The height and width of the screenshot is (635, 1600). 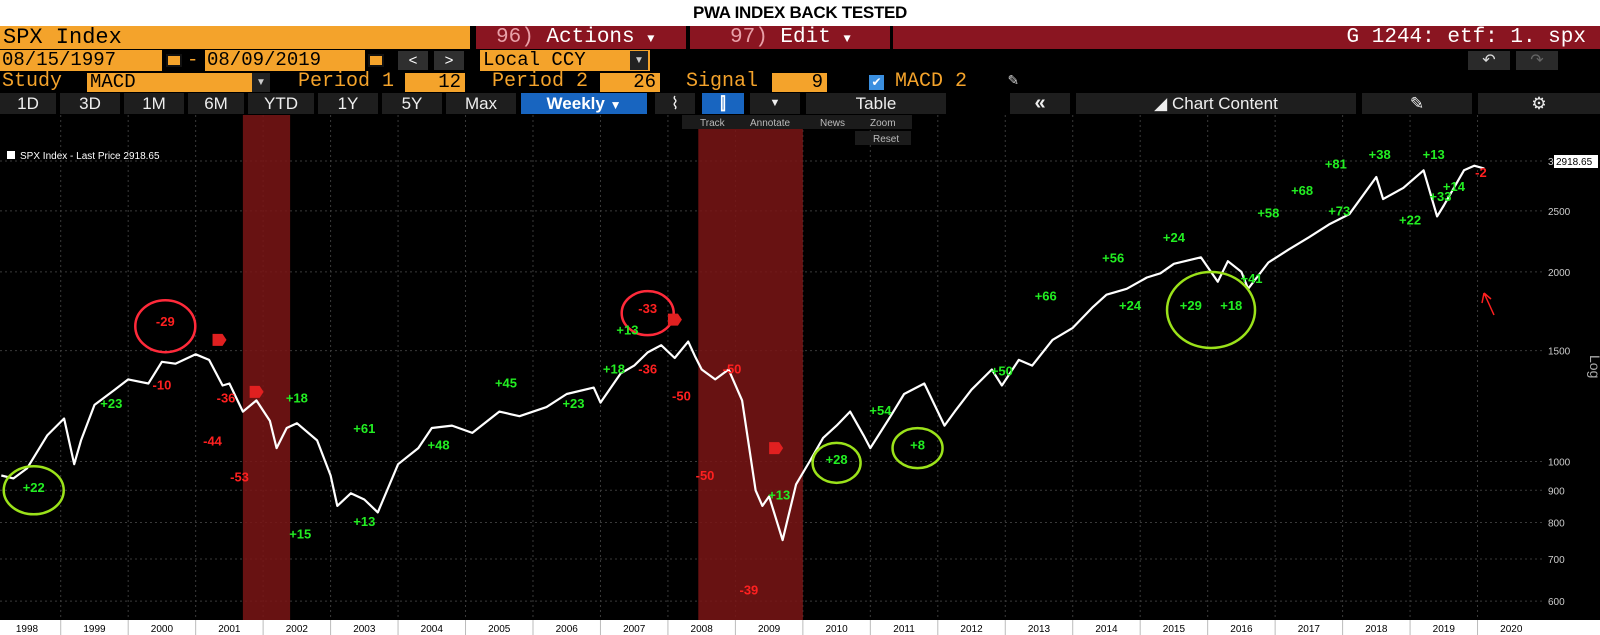 What do you see at coordinates (750, 367) in the screenshot?
I see `recession-band` at bounding box center [750, 367].